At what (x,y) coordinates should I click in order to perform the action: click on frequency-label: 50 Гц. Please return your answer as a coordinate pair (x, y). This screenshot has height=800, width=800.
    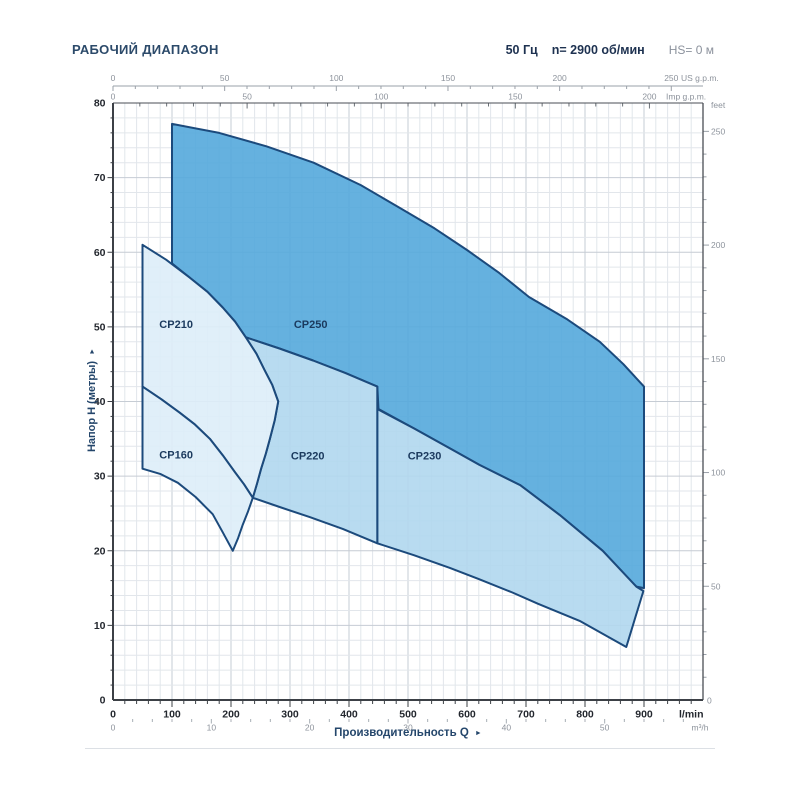
    Looking at the image, I should click on (521, 50).